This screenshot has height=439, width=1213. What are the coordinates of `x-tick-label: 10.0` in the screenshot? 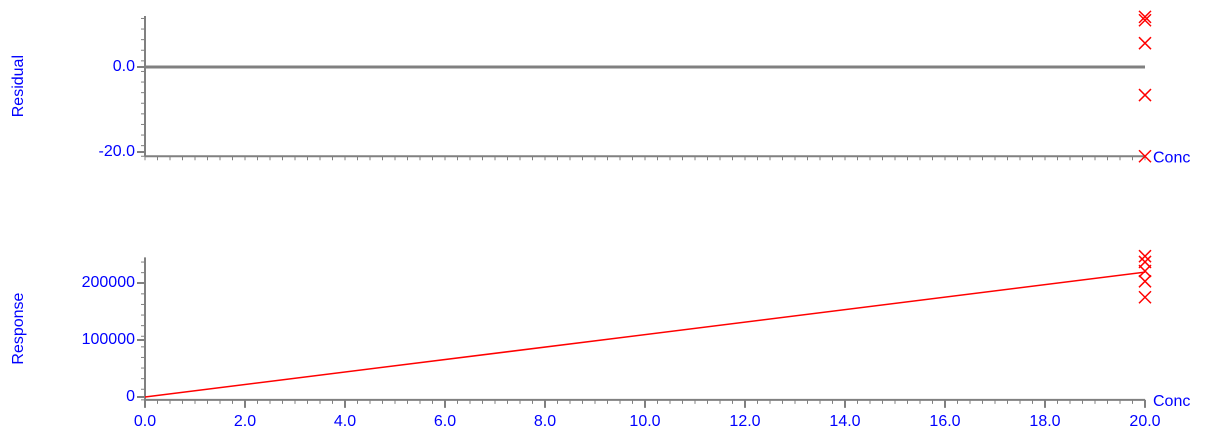 It's located at (644, 421).